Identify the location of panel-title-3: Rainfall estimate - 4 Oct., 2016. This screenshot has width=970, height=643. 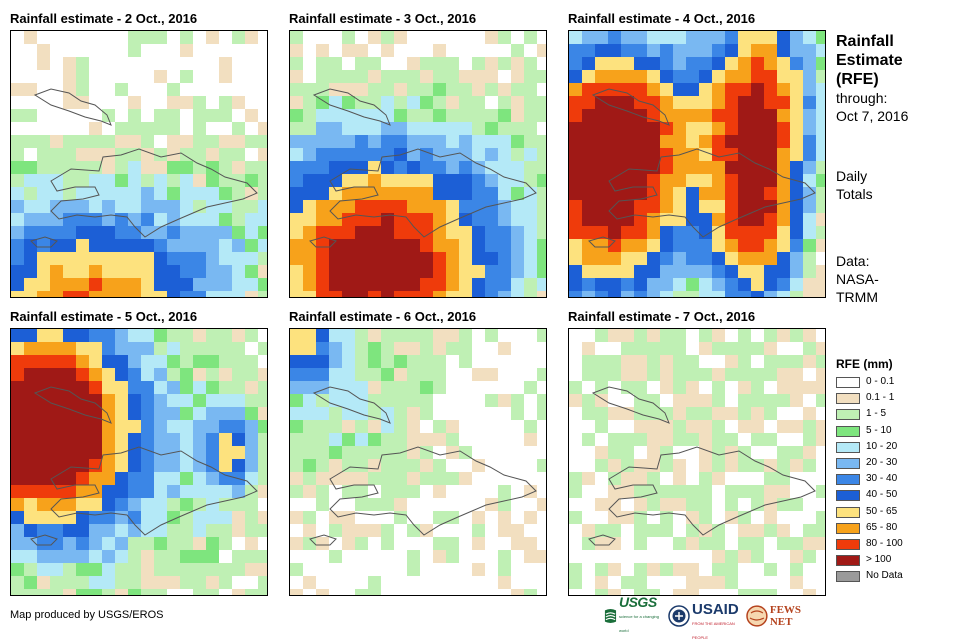
(662, 18).